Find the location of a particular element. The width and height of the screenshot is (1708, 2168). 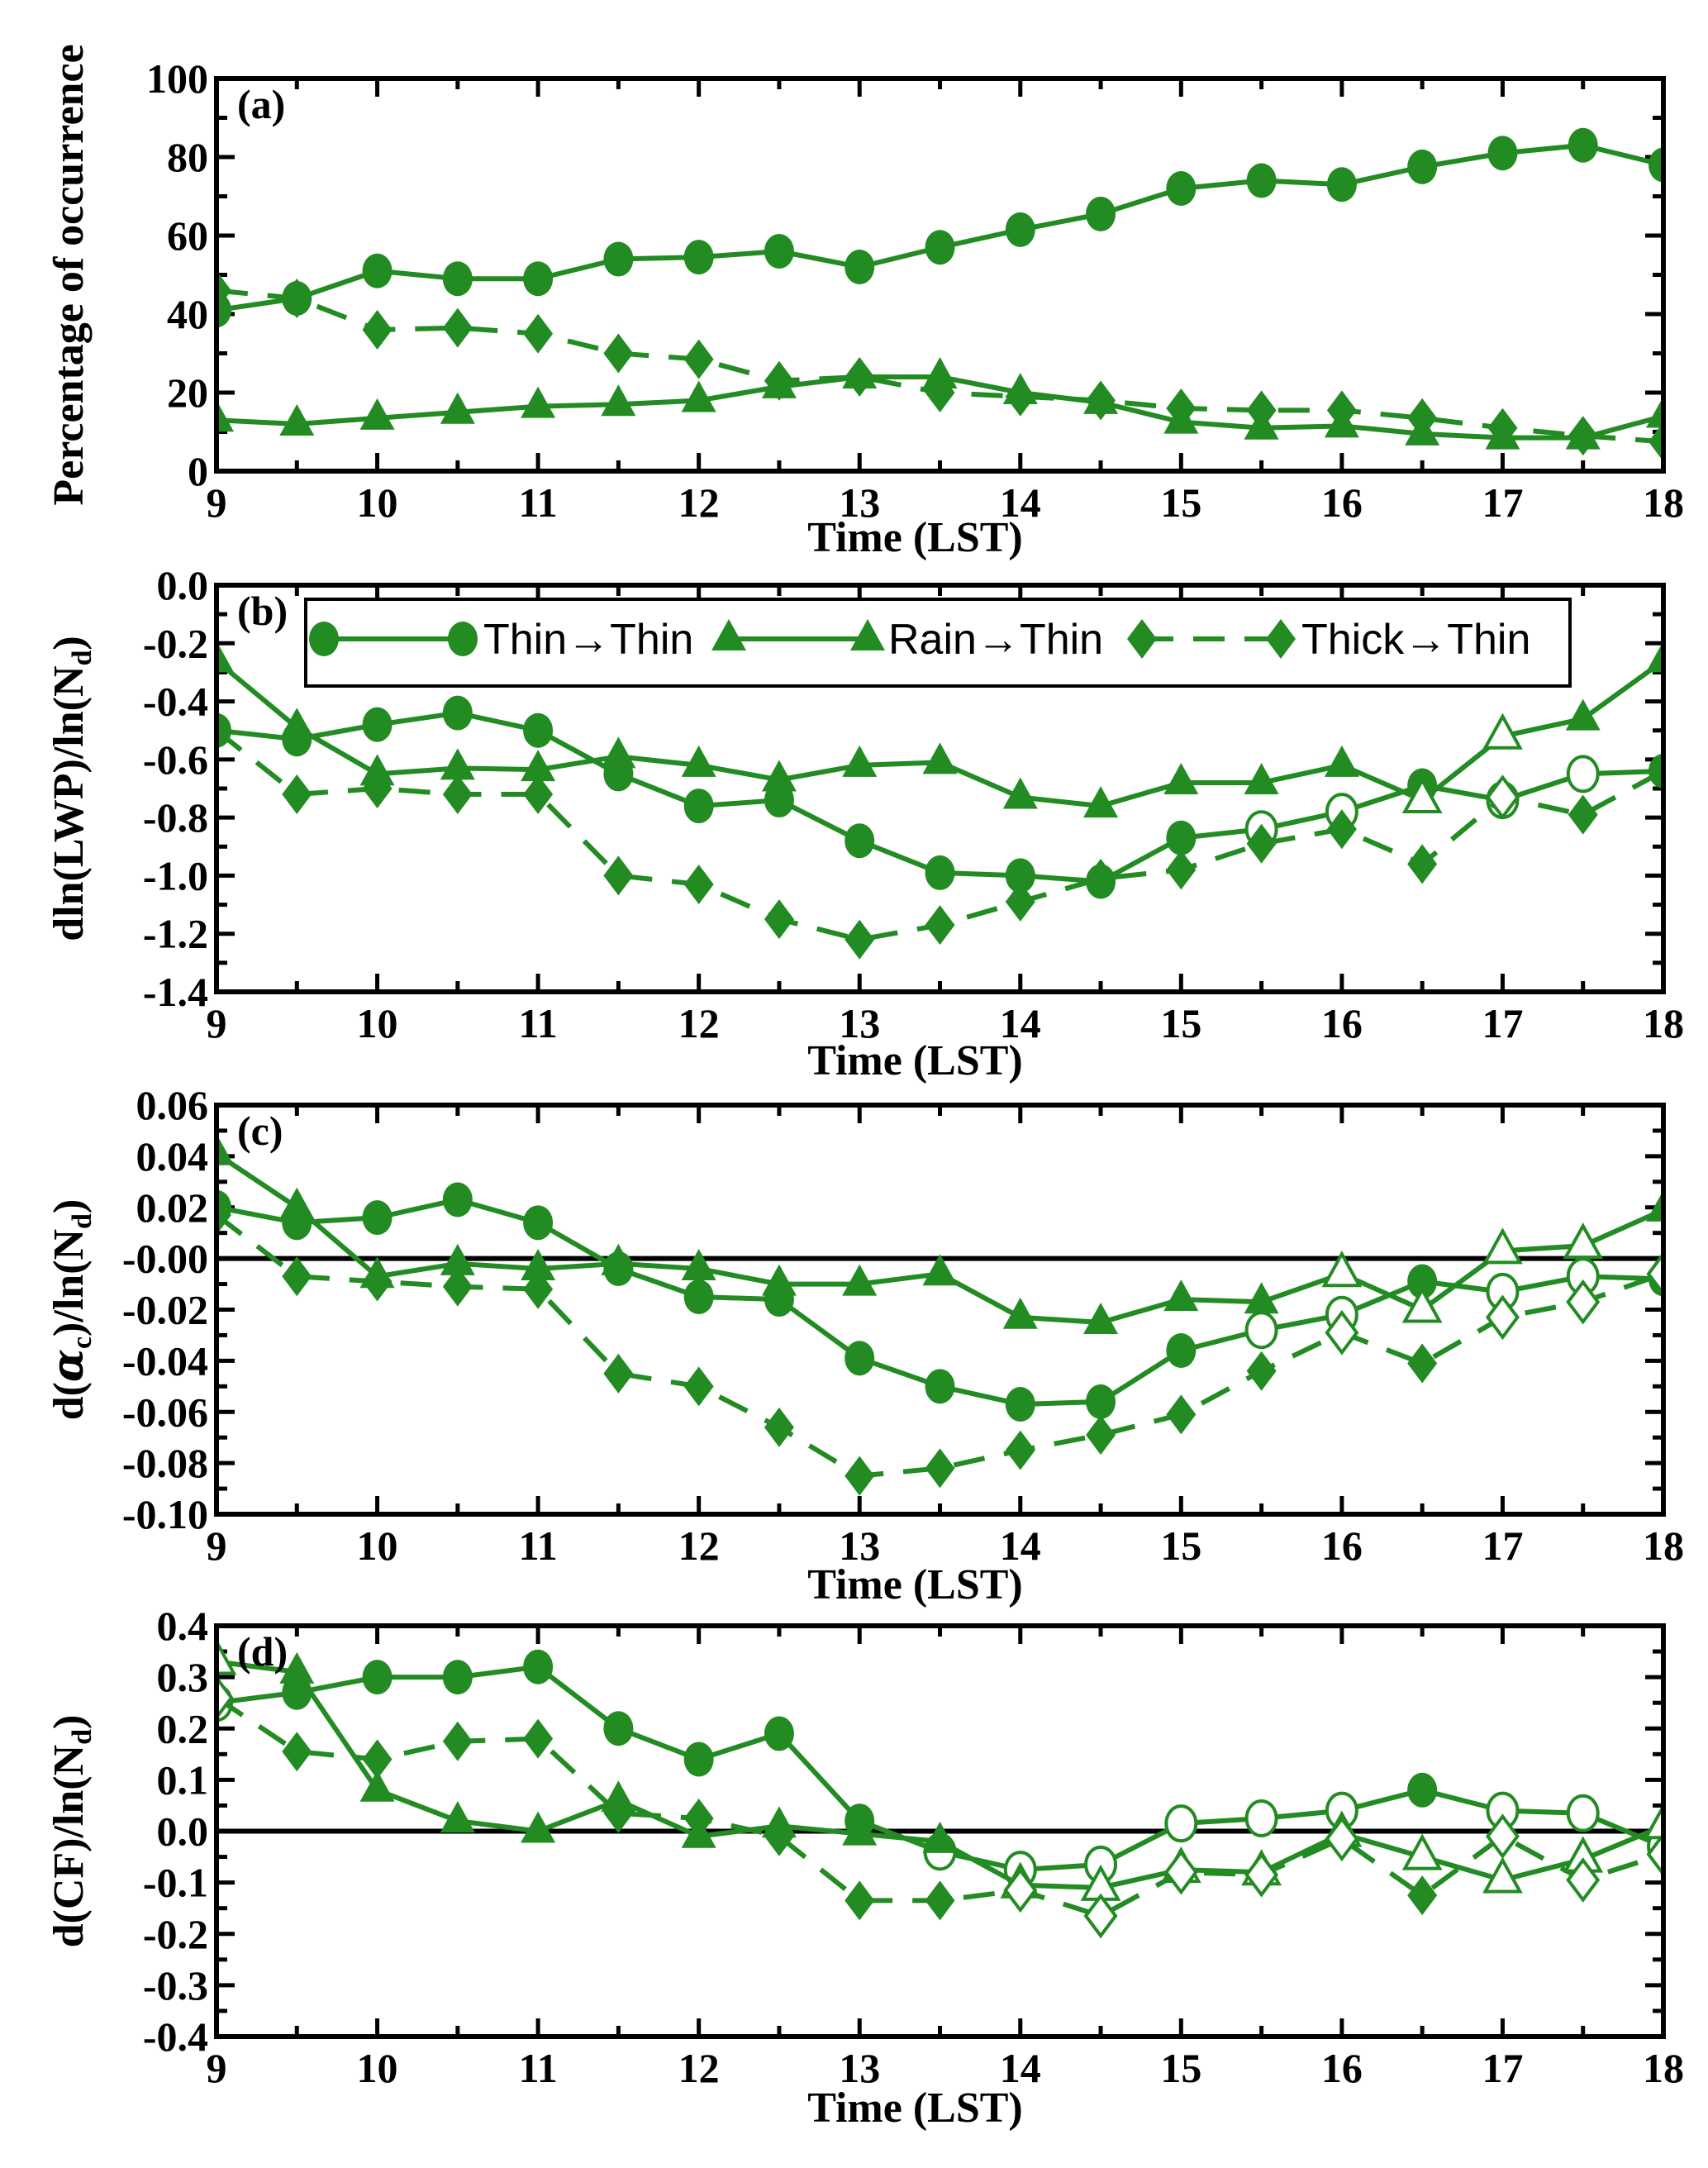

legend-label: Rain→Thin is located at coordinates (995, 640).